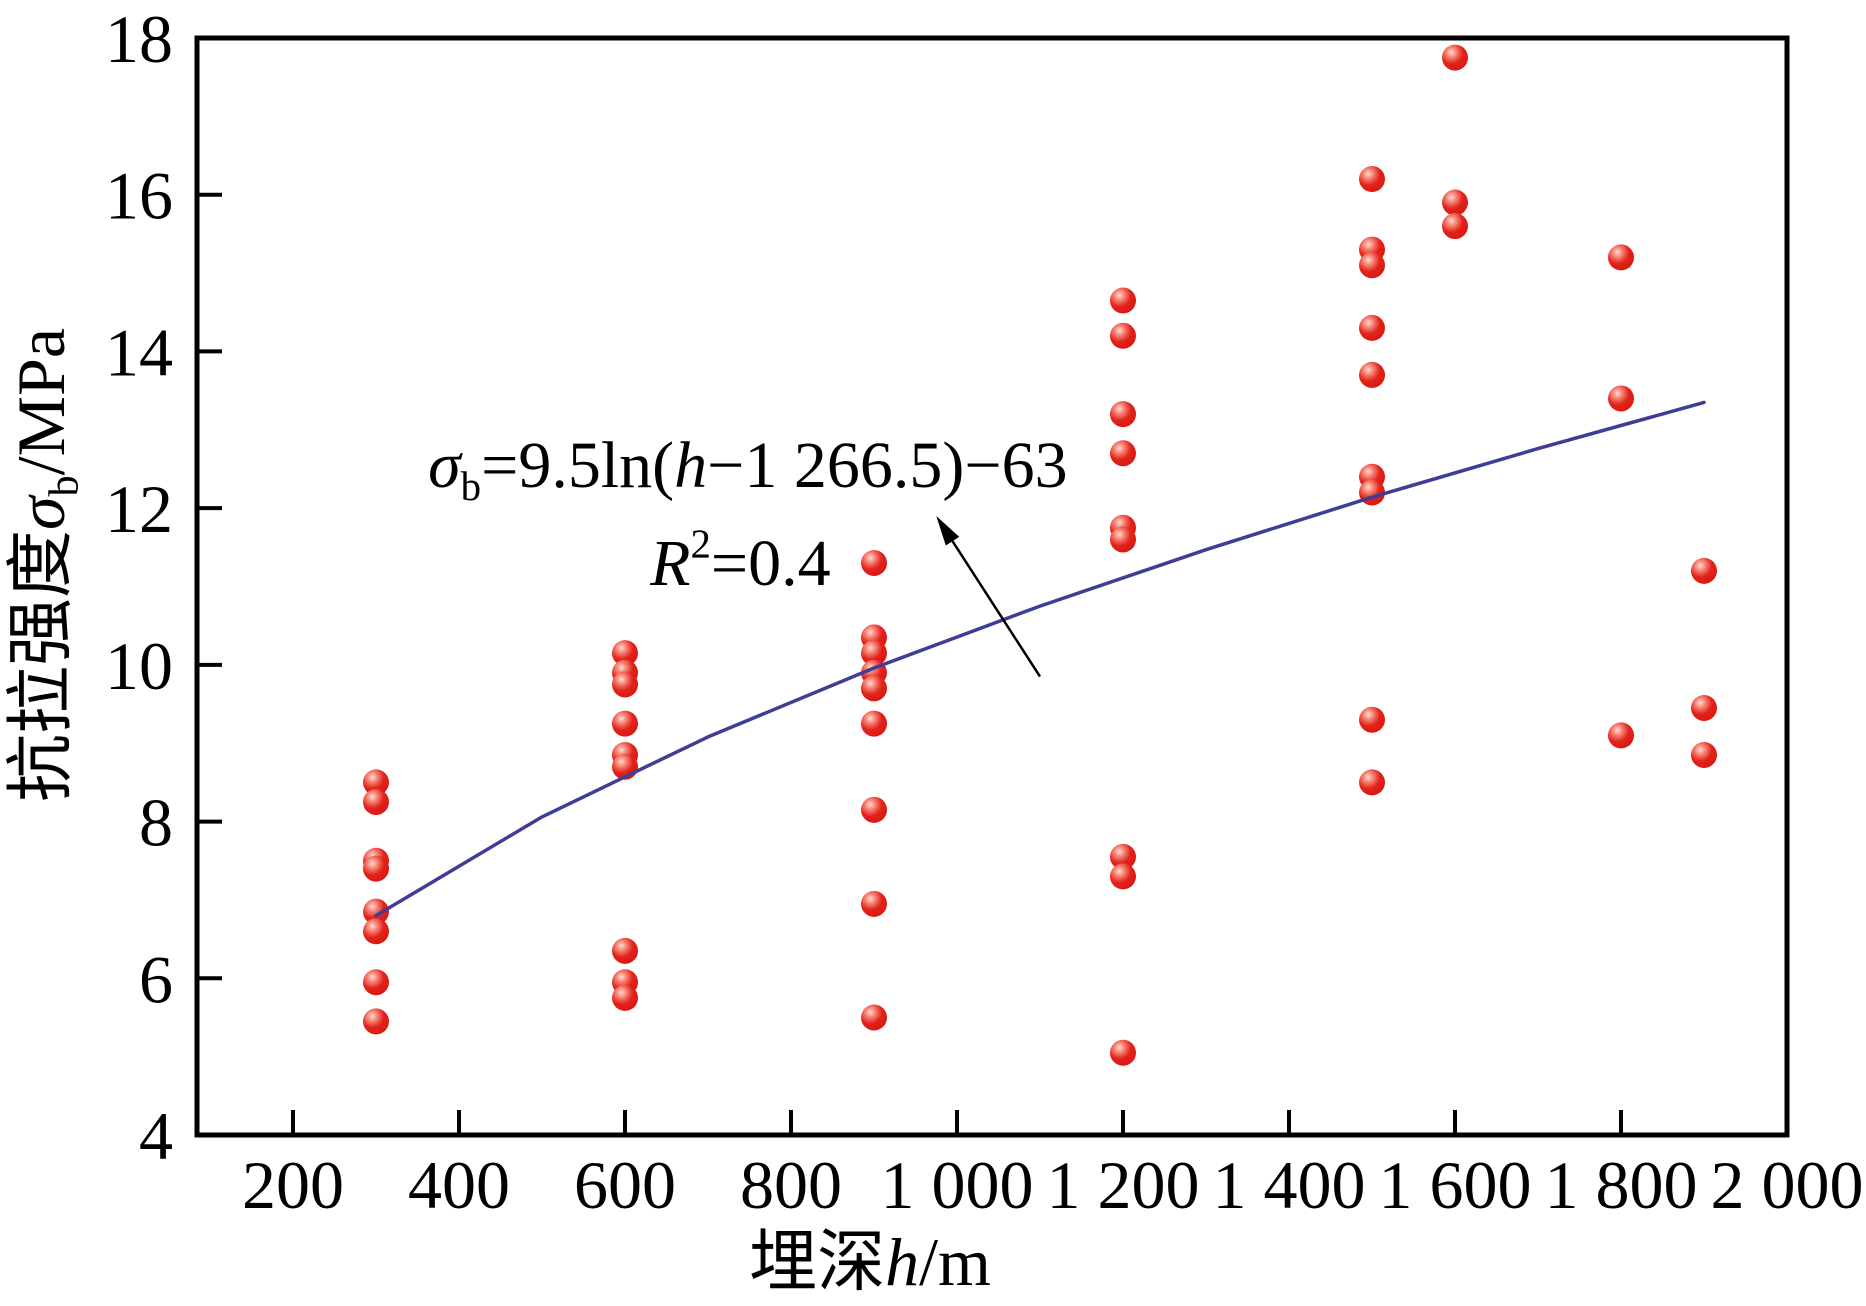  I want to click on x-tick-label: 800, so click(791, 1185).